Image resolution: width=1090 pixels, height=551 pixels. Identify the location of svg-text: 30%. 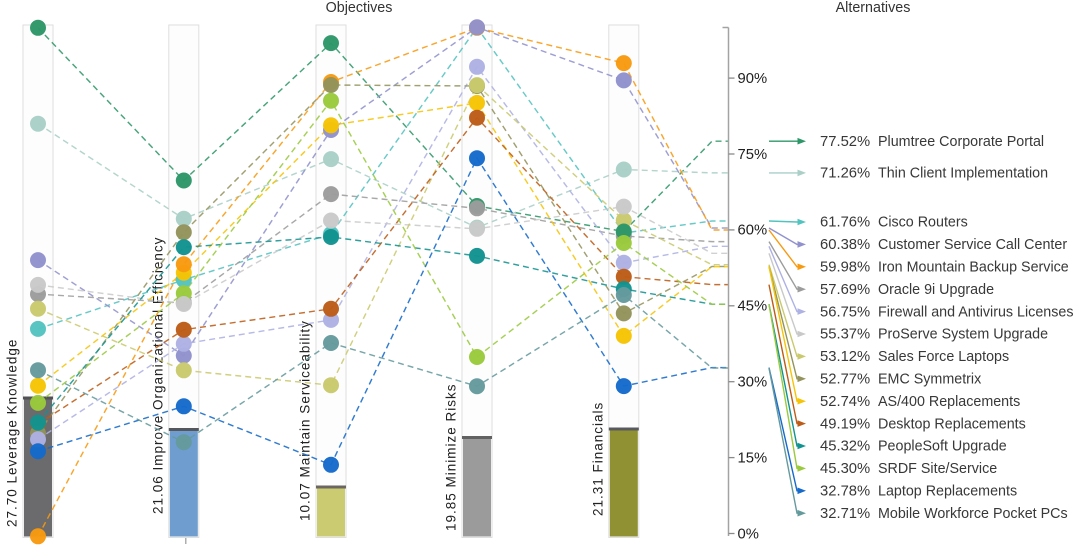
(753, 383).